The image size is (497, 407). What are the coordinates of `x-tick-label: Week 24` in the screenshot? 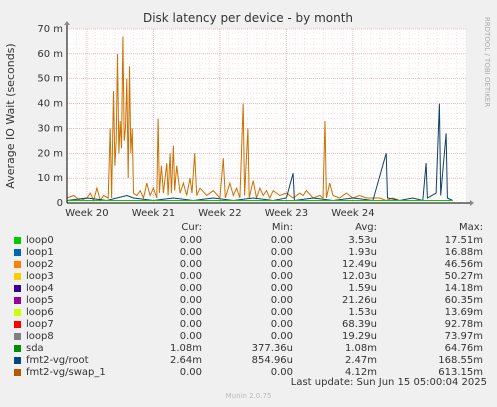 It's located at (352, 213).